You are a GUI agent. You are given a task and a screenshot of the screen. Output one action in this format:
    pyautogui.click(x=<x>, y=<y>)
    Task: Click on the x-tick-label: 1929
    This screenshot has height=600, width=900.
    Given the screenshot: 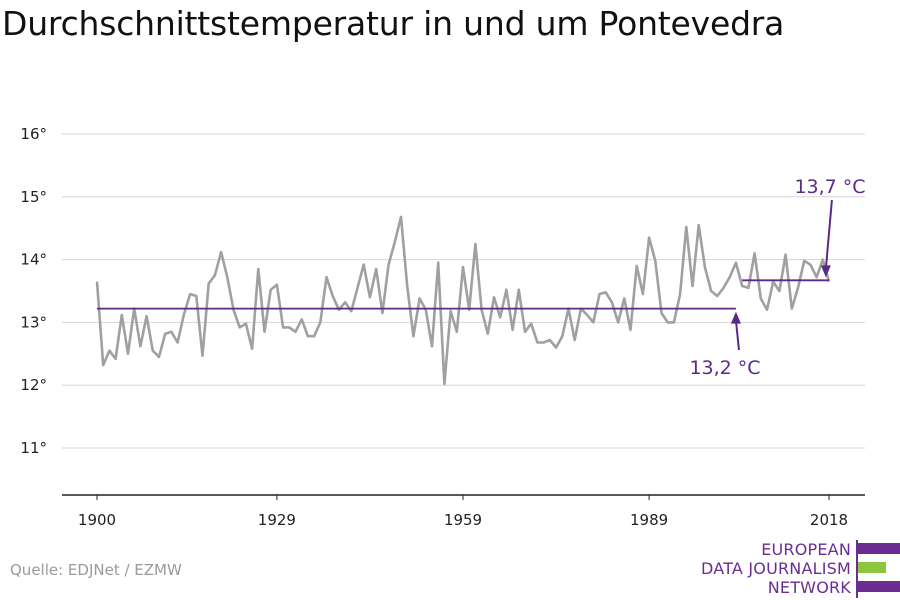 What is the action you would take?
    pyautogui.click(x=277, y=520)
    